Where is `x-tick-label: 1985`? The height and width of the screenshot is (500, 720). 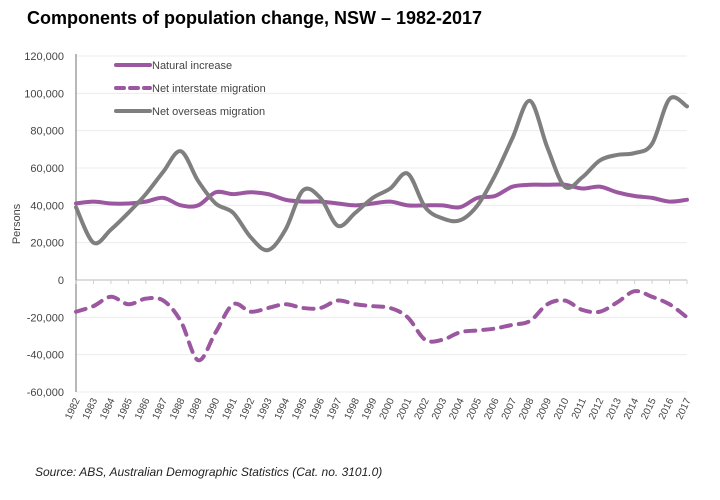
x-tick-label: 1985 is located at coordinates (126, 408).